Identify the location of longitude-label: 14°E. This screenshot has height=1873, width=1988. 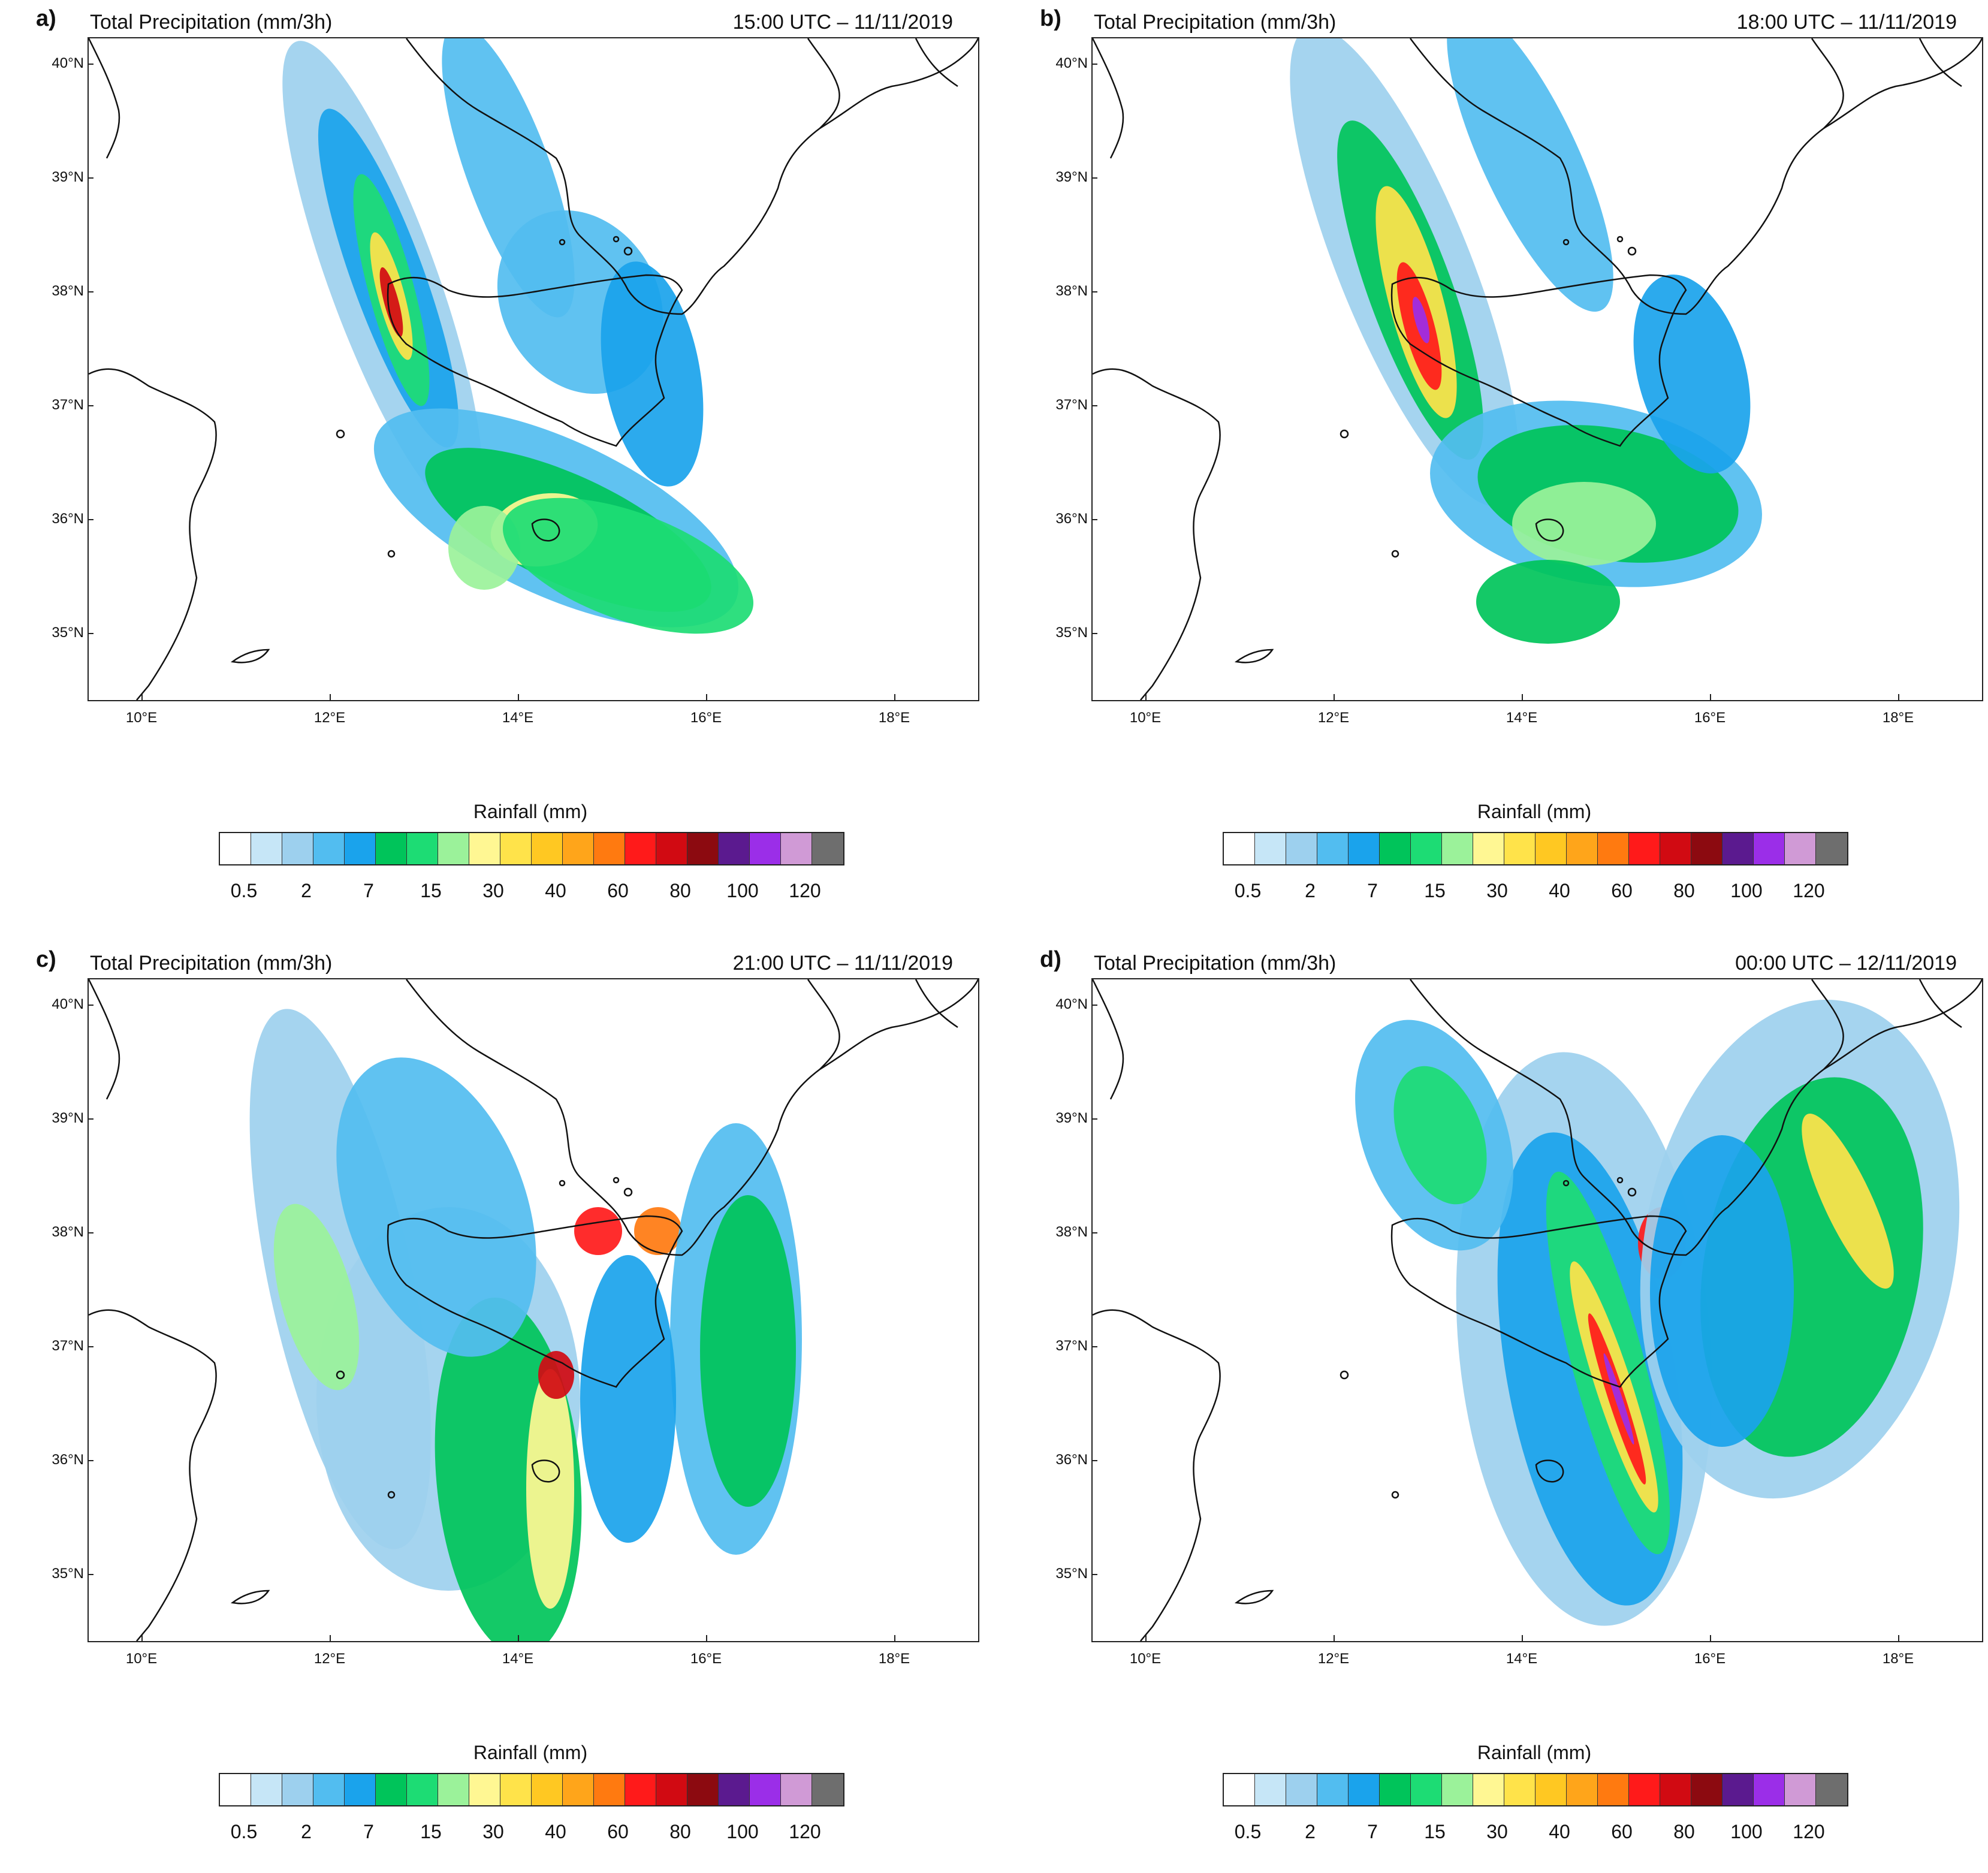
(1522, 718).